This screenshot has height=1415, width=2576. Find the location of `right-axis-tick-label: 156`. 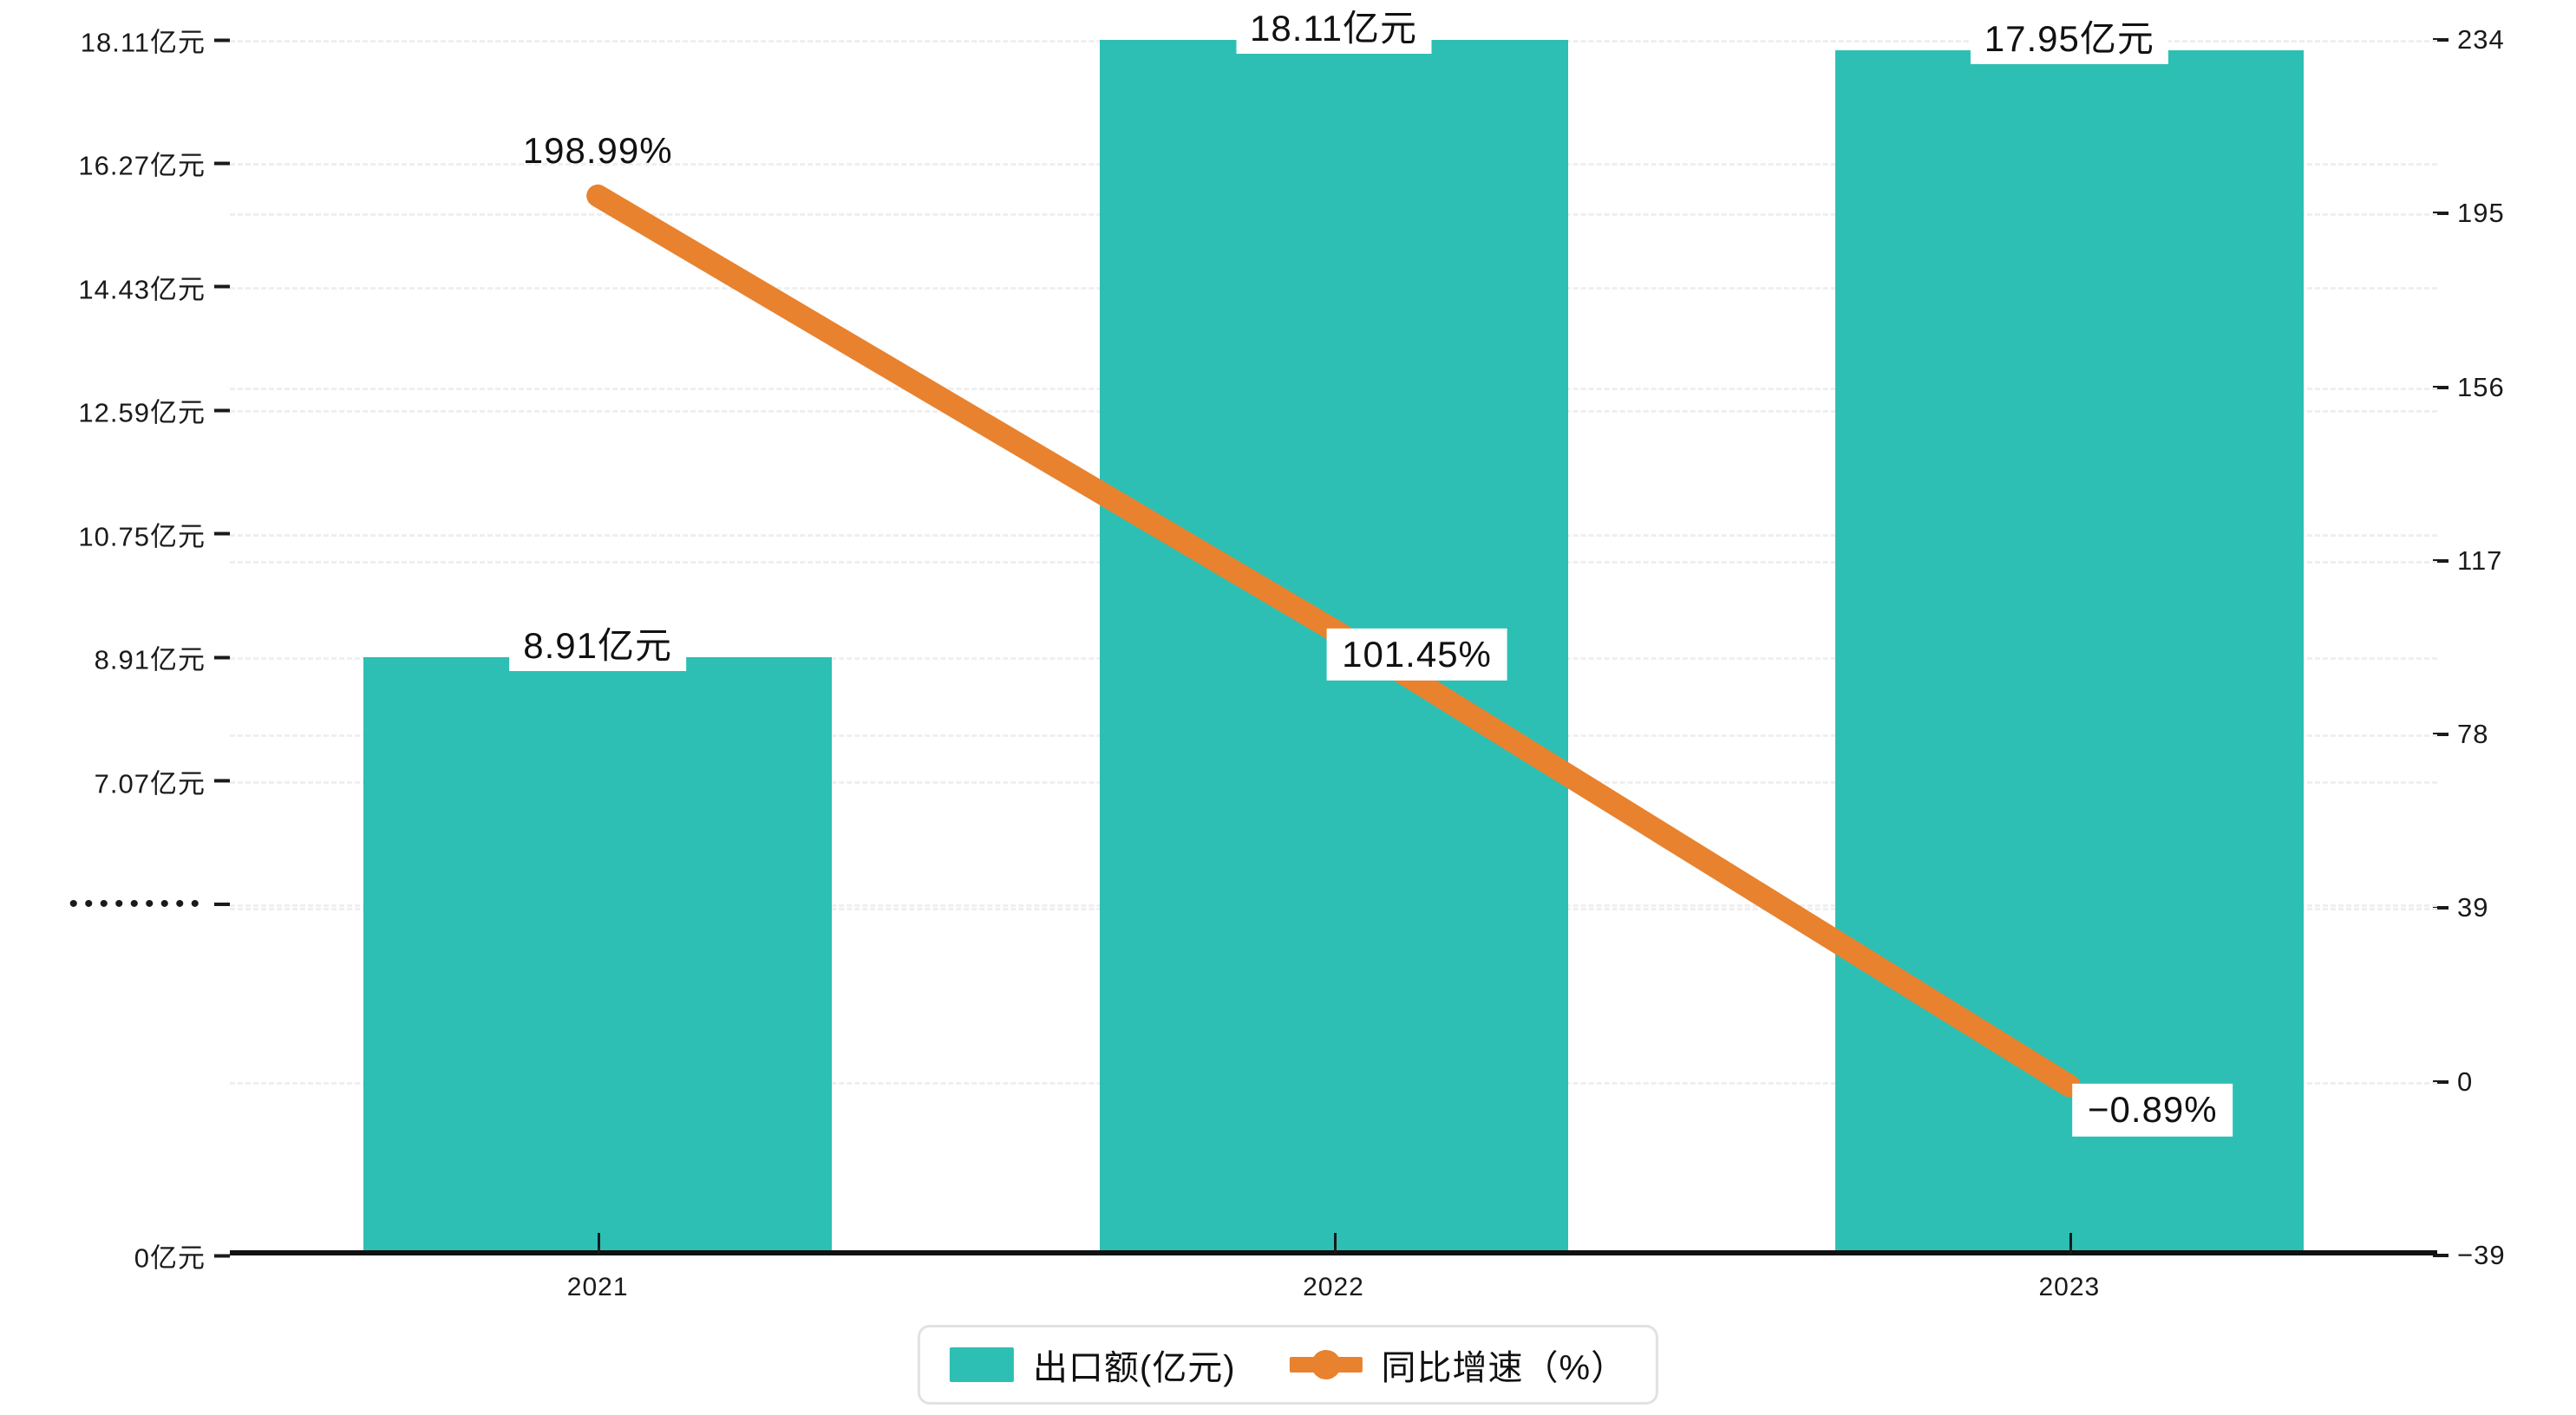

right-axis-tick-label: 156 is located at coordinates (2469, 387).